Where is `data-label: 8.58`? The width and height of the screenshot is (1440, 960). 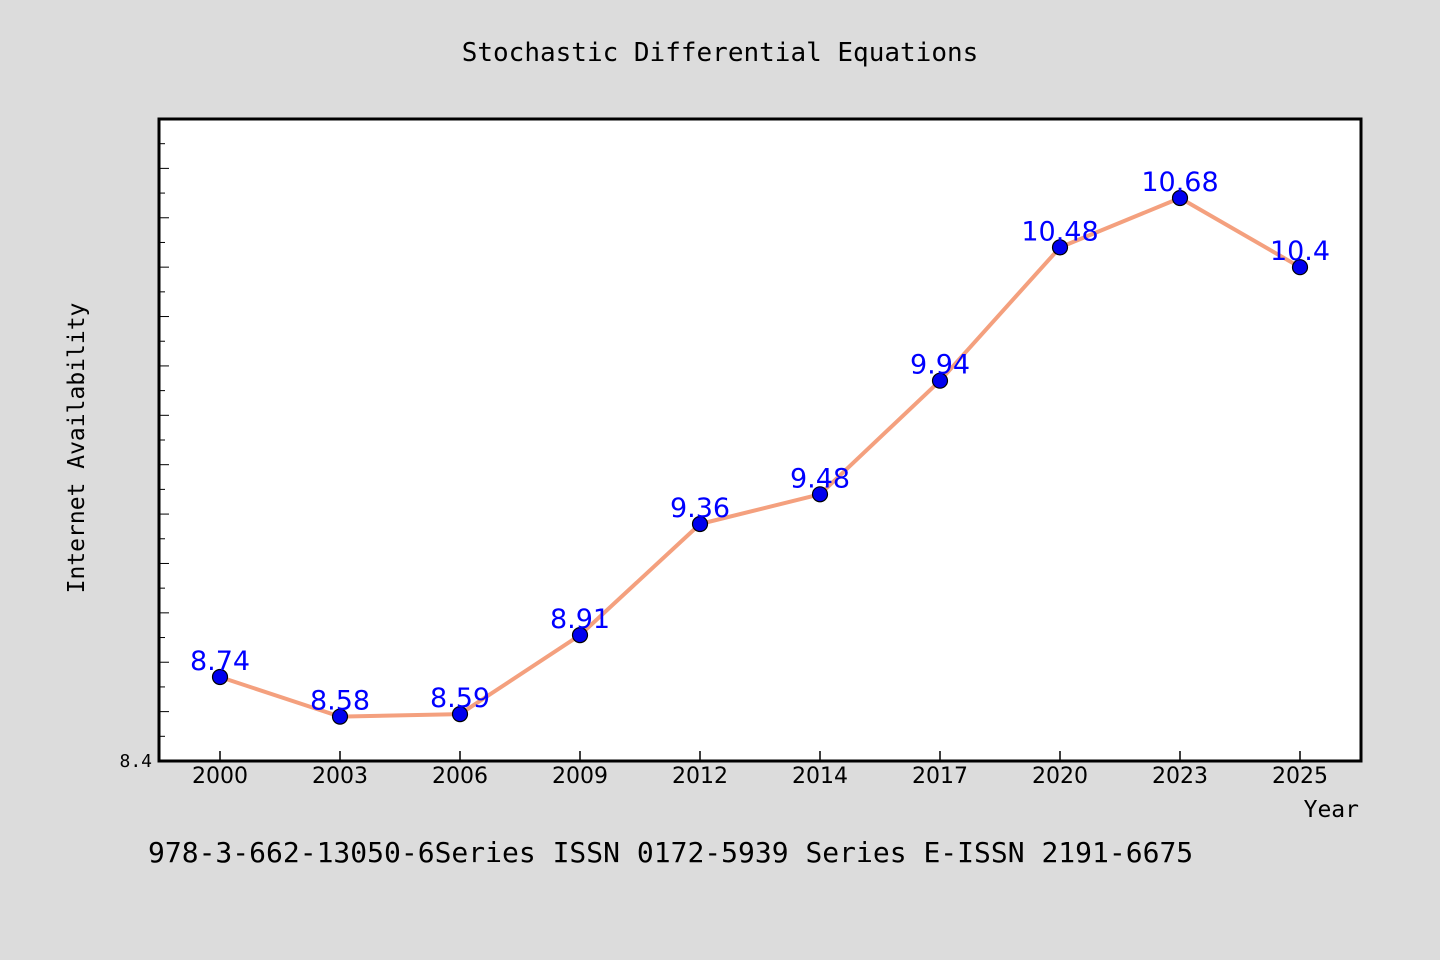
data-label: 8.58 is located at coordinates (340, 701).